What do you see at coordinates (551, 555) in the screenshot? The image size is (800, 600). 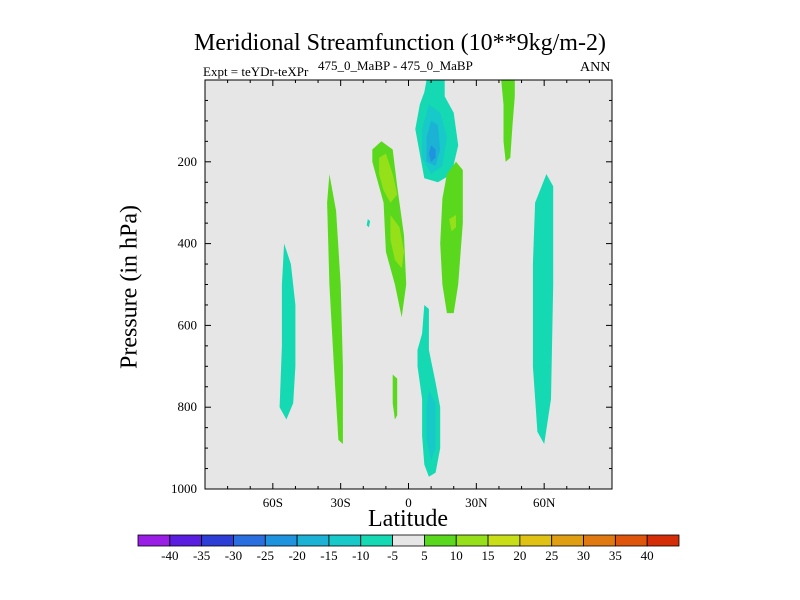 I see `colorbar-label: 25` at bounding box center [551, 555].